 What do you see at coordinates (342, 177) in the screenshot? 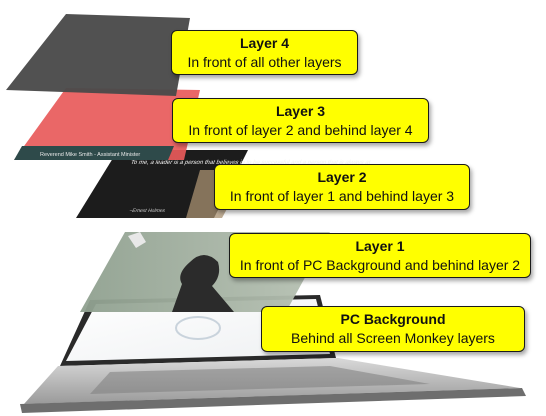
I see `layer-2-title: Layer 2` at bounding box center [342, 177].